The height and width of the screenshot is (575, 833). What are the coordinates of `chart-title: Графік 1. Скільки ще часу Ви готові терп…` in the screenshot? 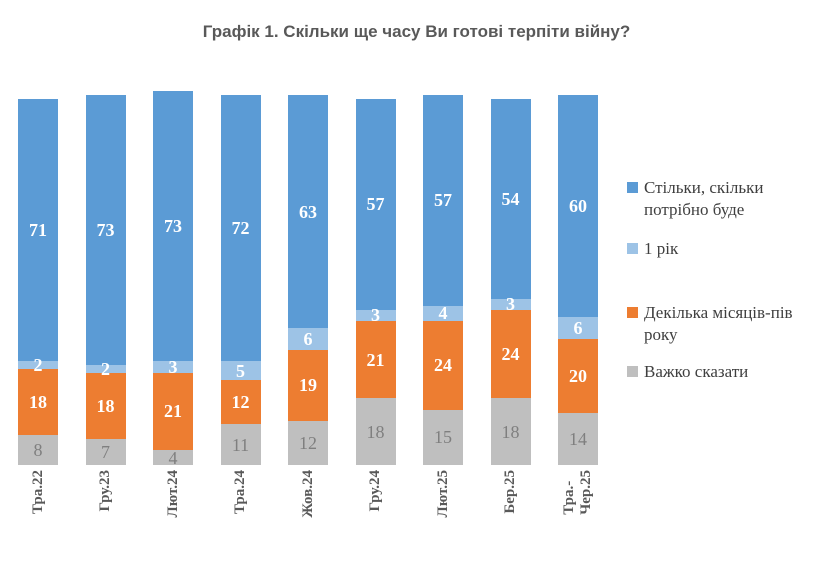 It's located at (416, 31).